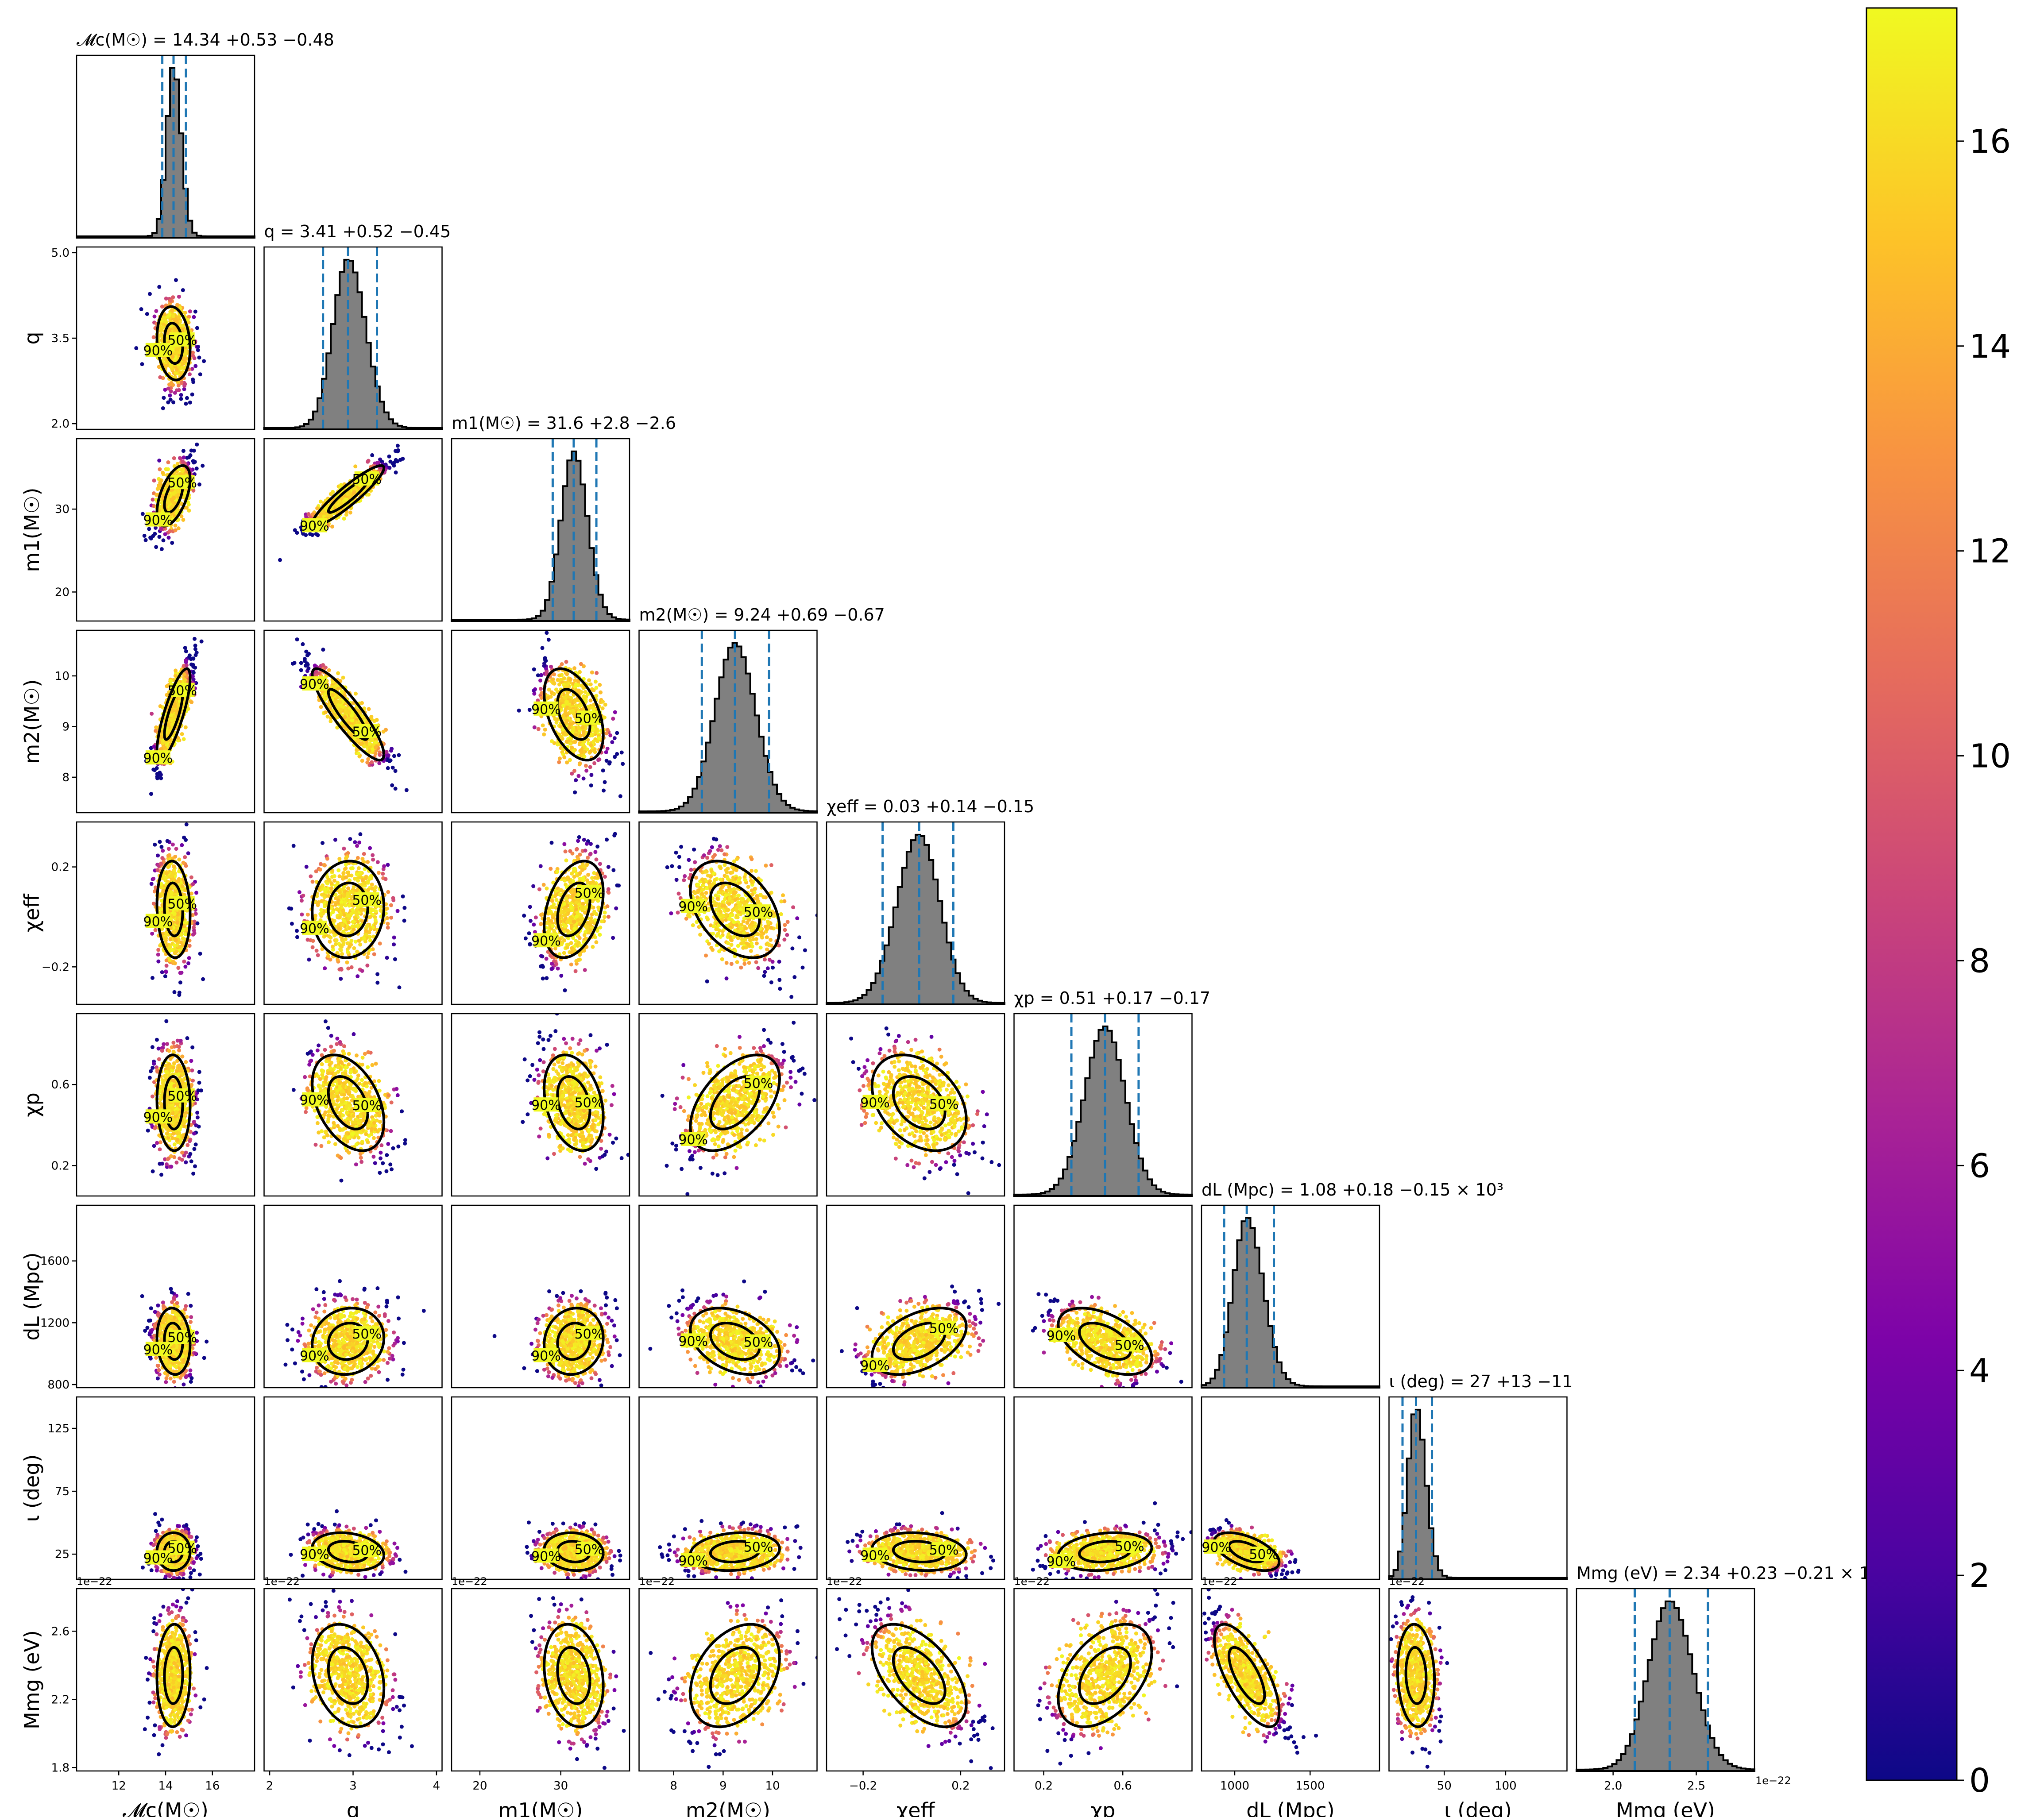 This screenshot has width=2044, height=1817. What do you see at coordinates (61, 868) in the screenshot?
I see `y-tick-label: 0.2` at bounding box center [61, 868].